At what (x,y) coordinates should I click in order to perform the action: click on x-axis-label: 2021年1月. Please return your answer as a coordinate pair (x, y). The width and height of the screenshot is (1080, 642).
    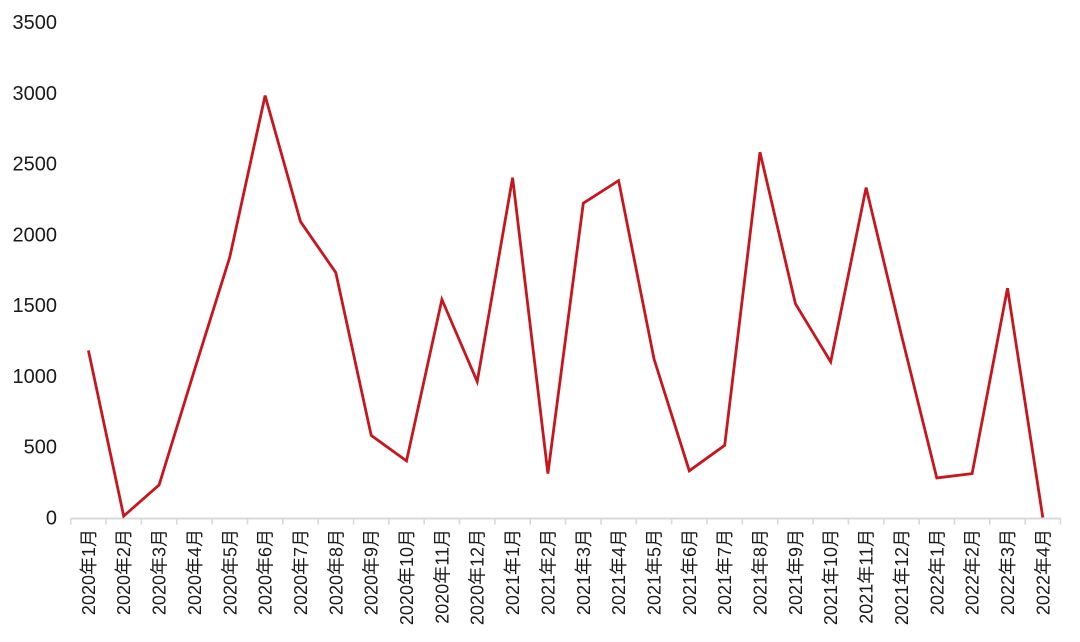
    Looking at the image, I should click on (513, 572).